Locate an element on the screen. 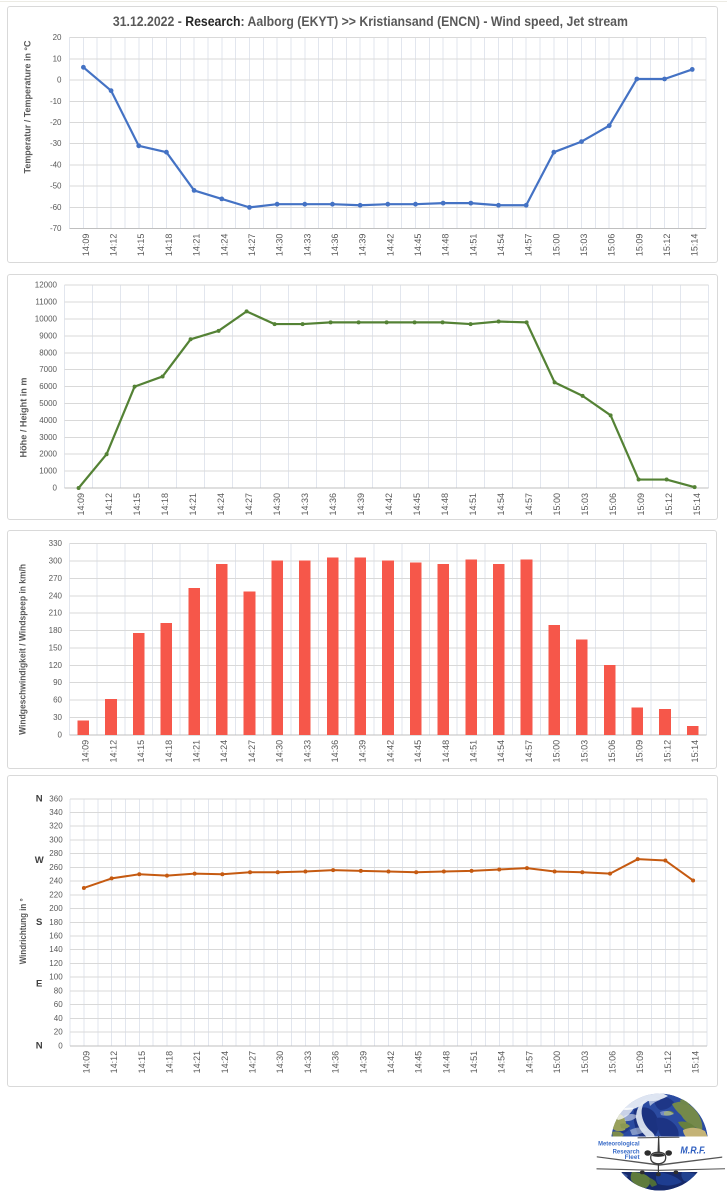 The height and width of the screenshot is (1200, 727). svg-text: 280 is located at coordinates (56, 853).